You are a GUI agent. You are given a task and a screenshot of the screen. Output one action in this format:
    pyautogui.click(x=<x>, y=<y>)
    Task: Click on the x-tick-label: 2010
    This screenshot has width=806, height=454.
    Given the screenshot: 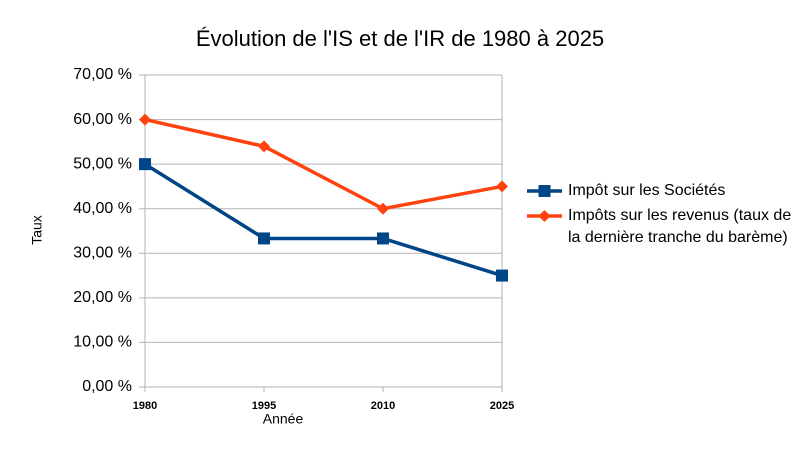 What is the action you would take?
    pyautogui.click(x=383, y=406)
    